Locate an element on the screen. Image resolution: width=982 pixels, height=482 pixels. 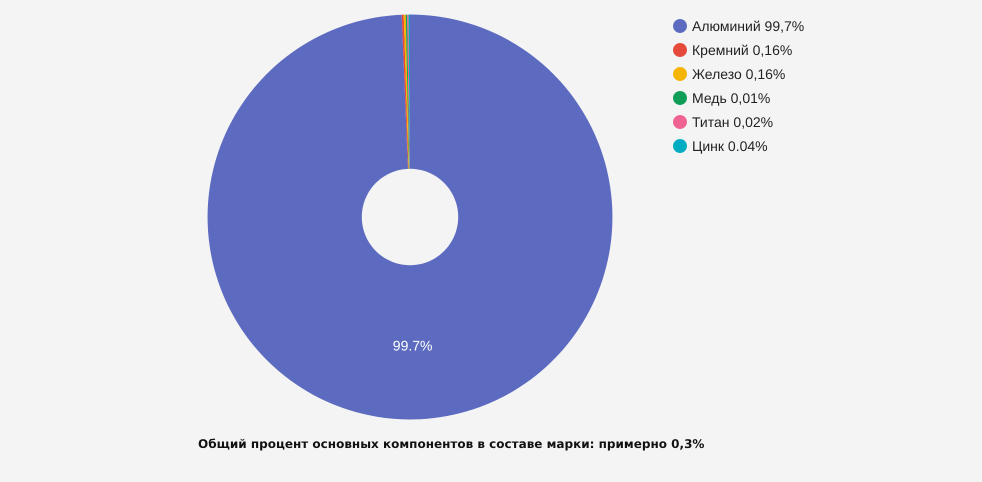
text: Общий процент основных компонентов в составе марки: примерно 0,3% is located at coordinates (451, 444).